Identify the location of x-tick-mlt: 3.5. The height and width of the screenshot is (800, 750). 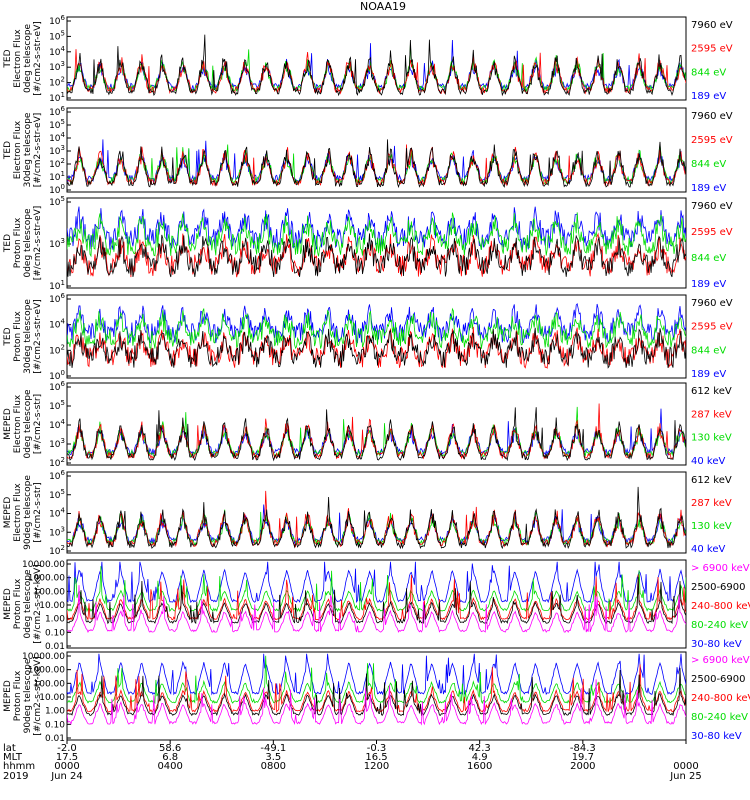
(273, 757).